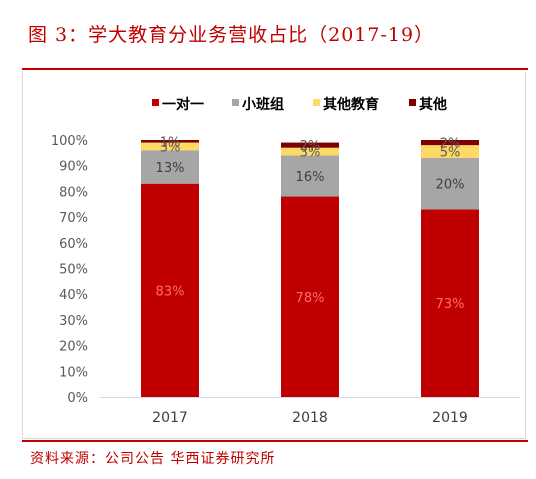 The image size is (536, 479). I want to click on y-tick-label: 30%, so click(73, 321).